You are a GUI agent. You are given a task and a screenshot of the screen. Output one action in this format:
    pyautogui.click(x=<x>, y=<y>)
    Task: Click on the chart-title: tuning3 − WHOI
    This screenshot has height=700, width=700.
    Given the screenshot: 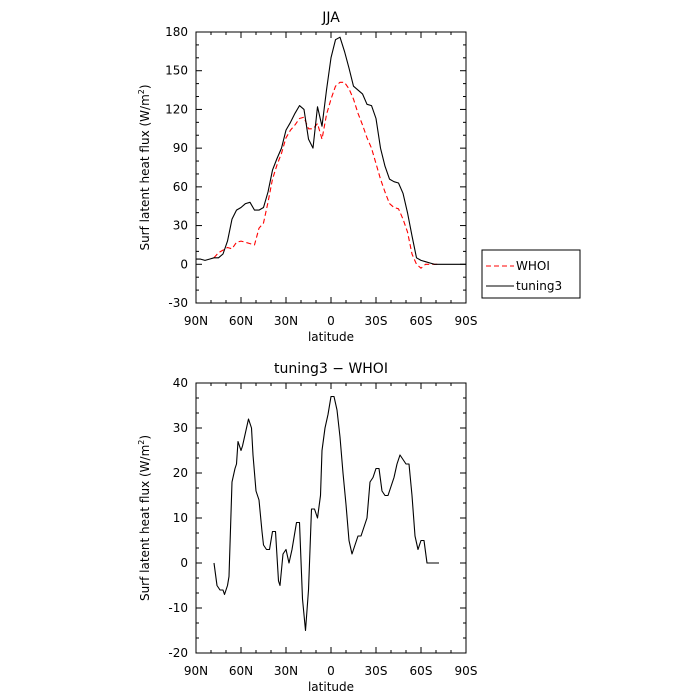 What is the action you would take?
    pyautogui.click(x=331, y=369)
    